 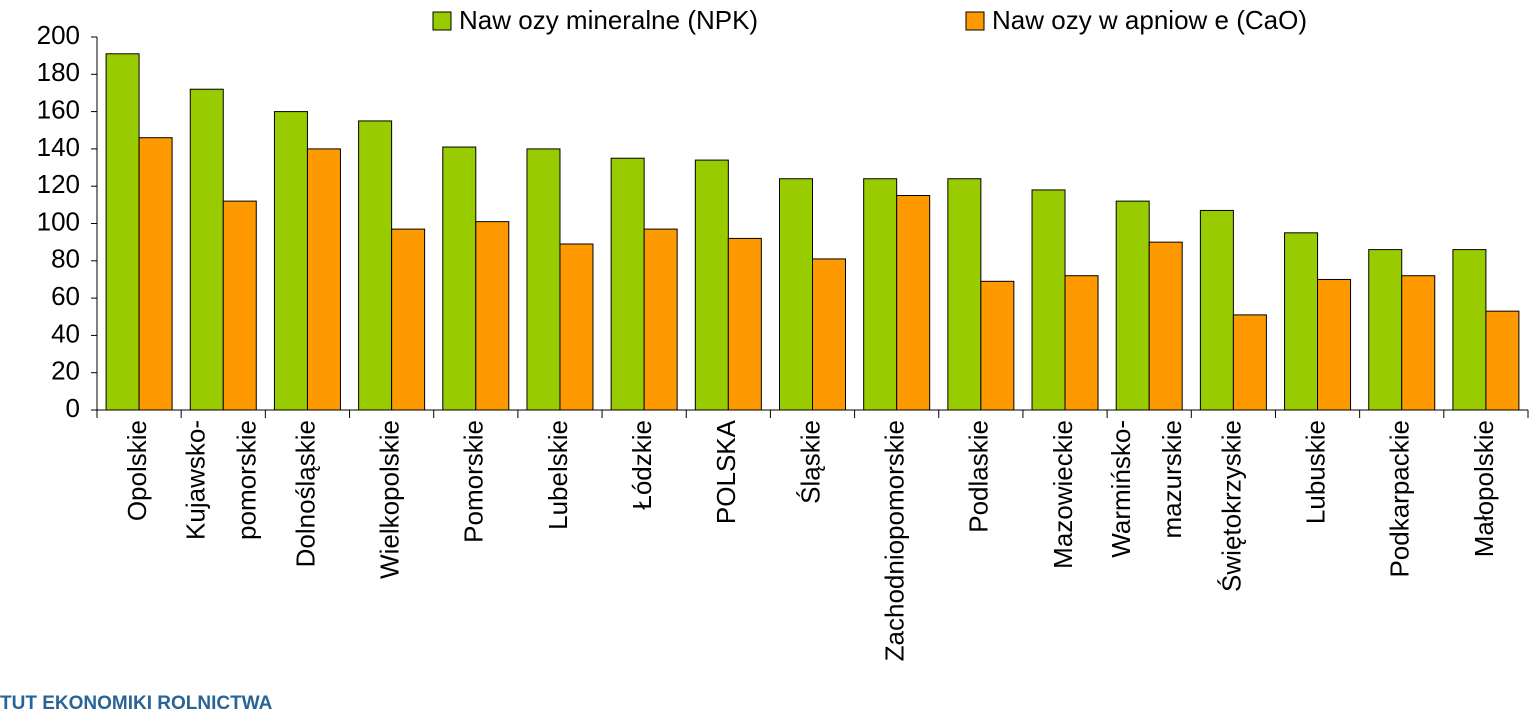 What do you see at coordinates (136, 703) in the screenshot?
I see `logo: TUT EKONOMIKI ROLNICTWA` at bounding box center [136, 703].